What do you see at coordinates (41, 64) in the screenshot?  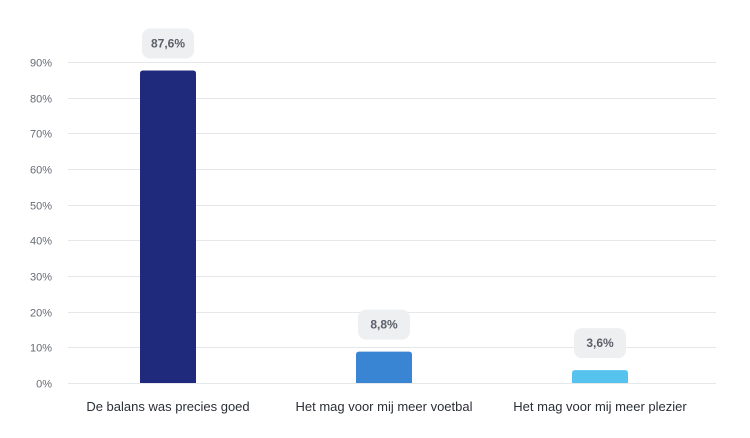 I see `y-tick-label: 90%` at bounding box center [41, 64].